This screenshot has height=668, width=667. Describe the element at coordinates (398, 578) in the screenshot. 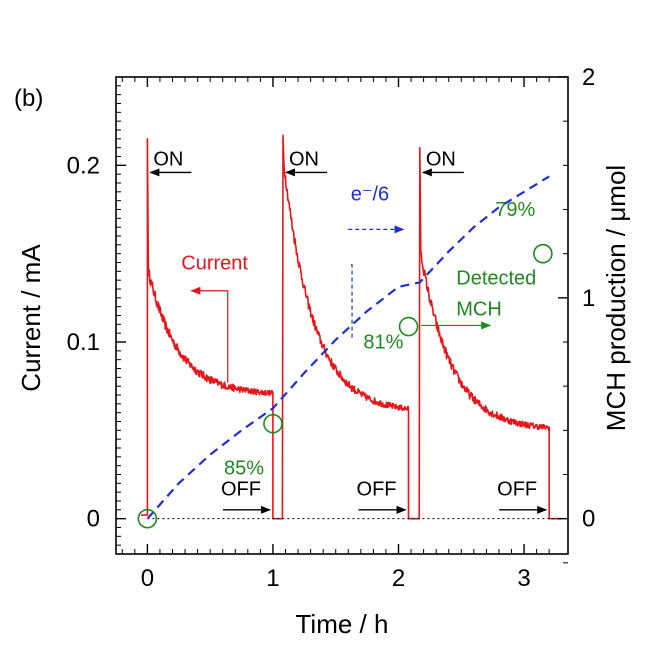

I see `x-tick-label: 2` at that location.